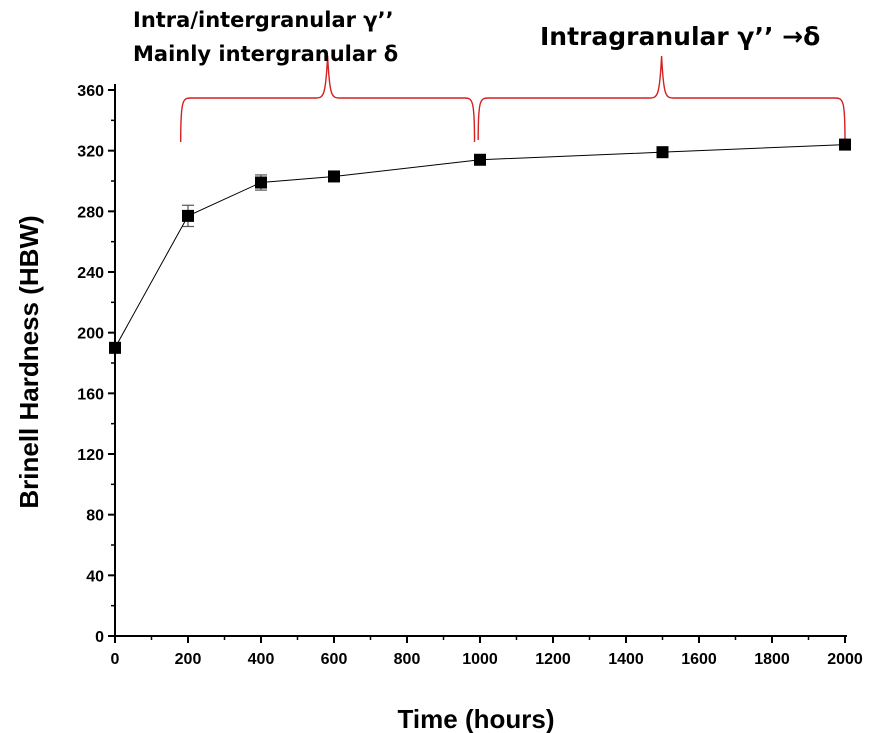 This screenshot has width=872, height=733. I want to click on x-tick-label: 200, so click(188, 659).